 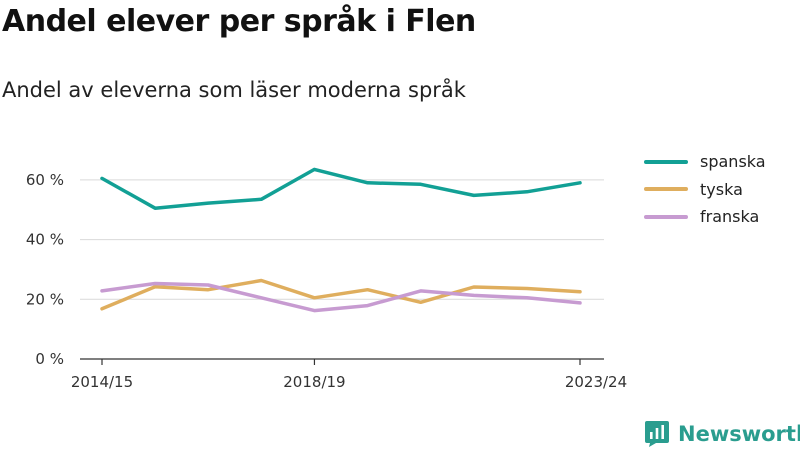 What do you see at coordinates (102, 382) in the screenshot?
I see `x-tick-label: 2014/15` at bounding box center [102, 382].